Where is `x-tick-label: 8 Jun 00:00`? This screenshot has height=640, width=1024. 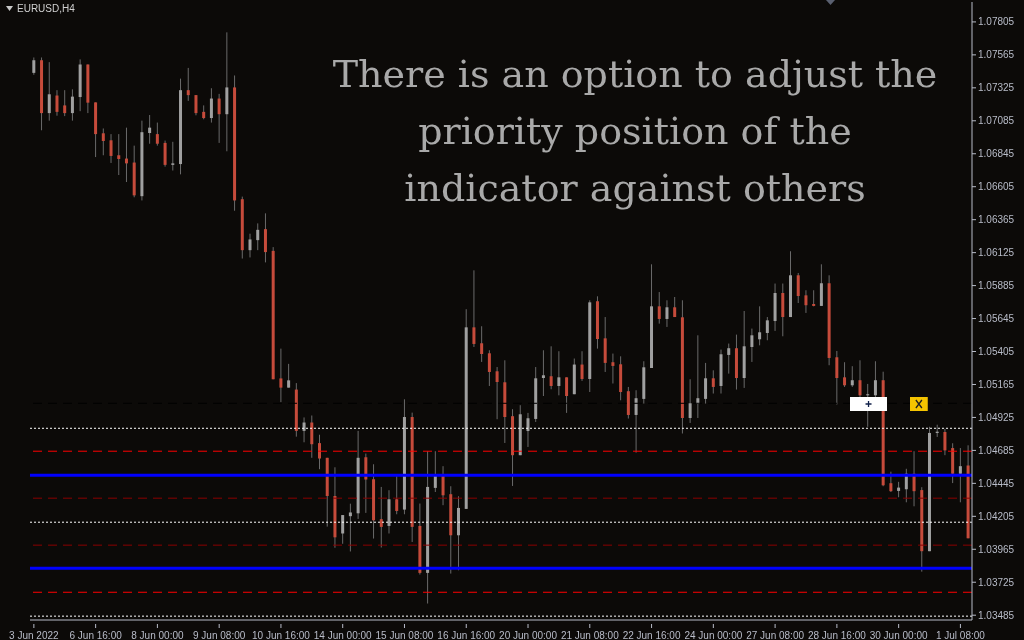 x-tick-label: 8 Jun 00:00 is located at coordinates (157, 635).